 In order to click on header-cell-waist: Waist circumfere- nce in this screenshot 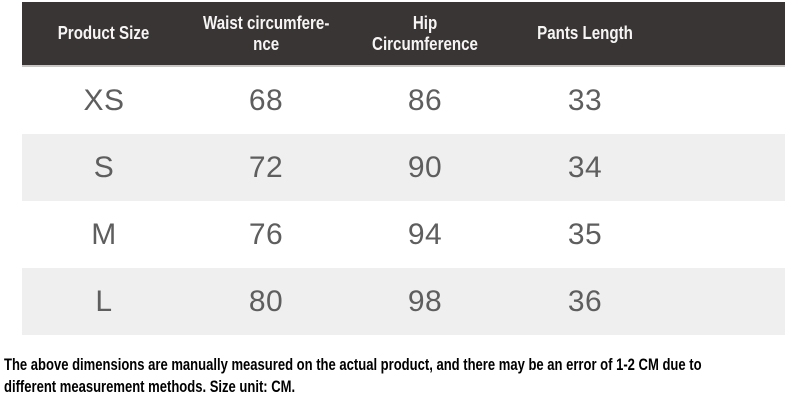, I will do `click(266, 34)`.